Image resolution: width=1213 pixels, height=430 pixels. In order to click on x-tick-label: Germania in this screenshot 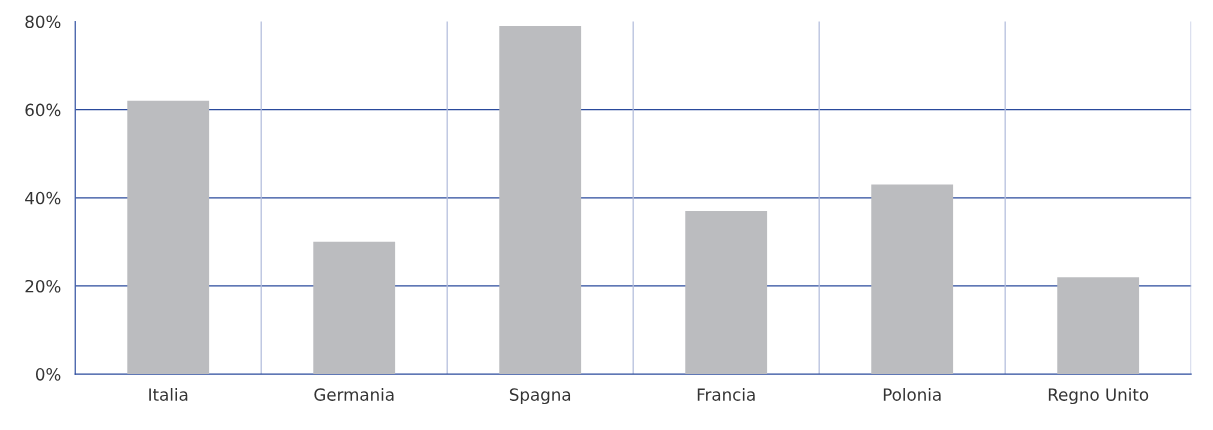, I will do `click(354, 394)`.